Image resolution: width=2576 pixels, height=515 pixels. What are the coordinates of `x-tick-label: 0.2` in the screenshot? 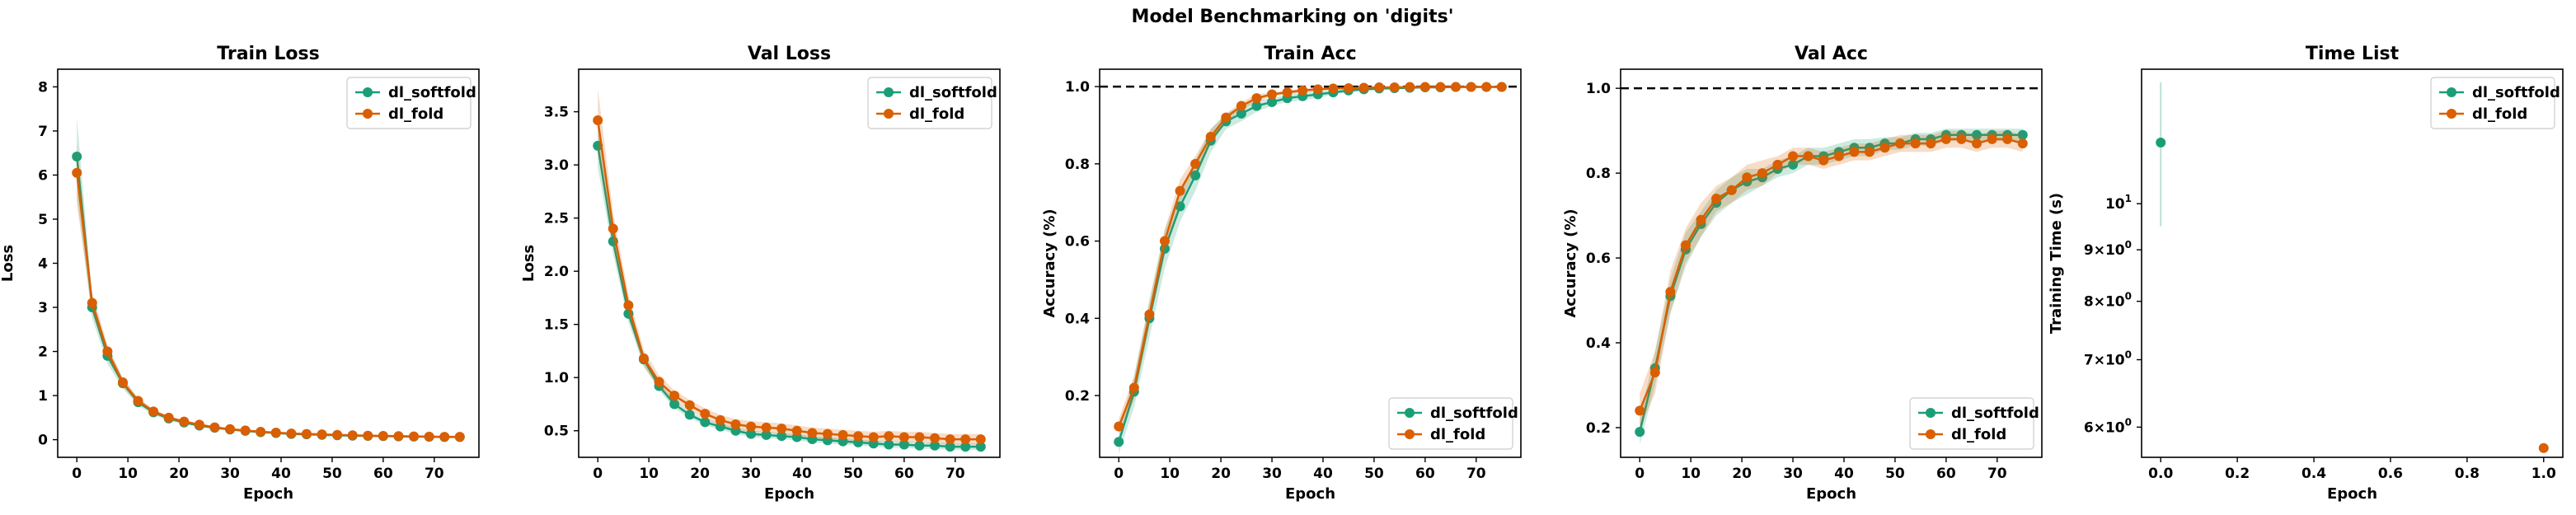 It's located at (2237, 474).